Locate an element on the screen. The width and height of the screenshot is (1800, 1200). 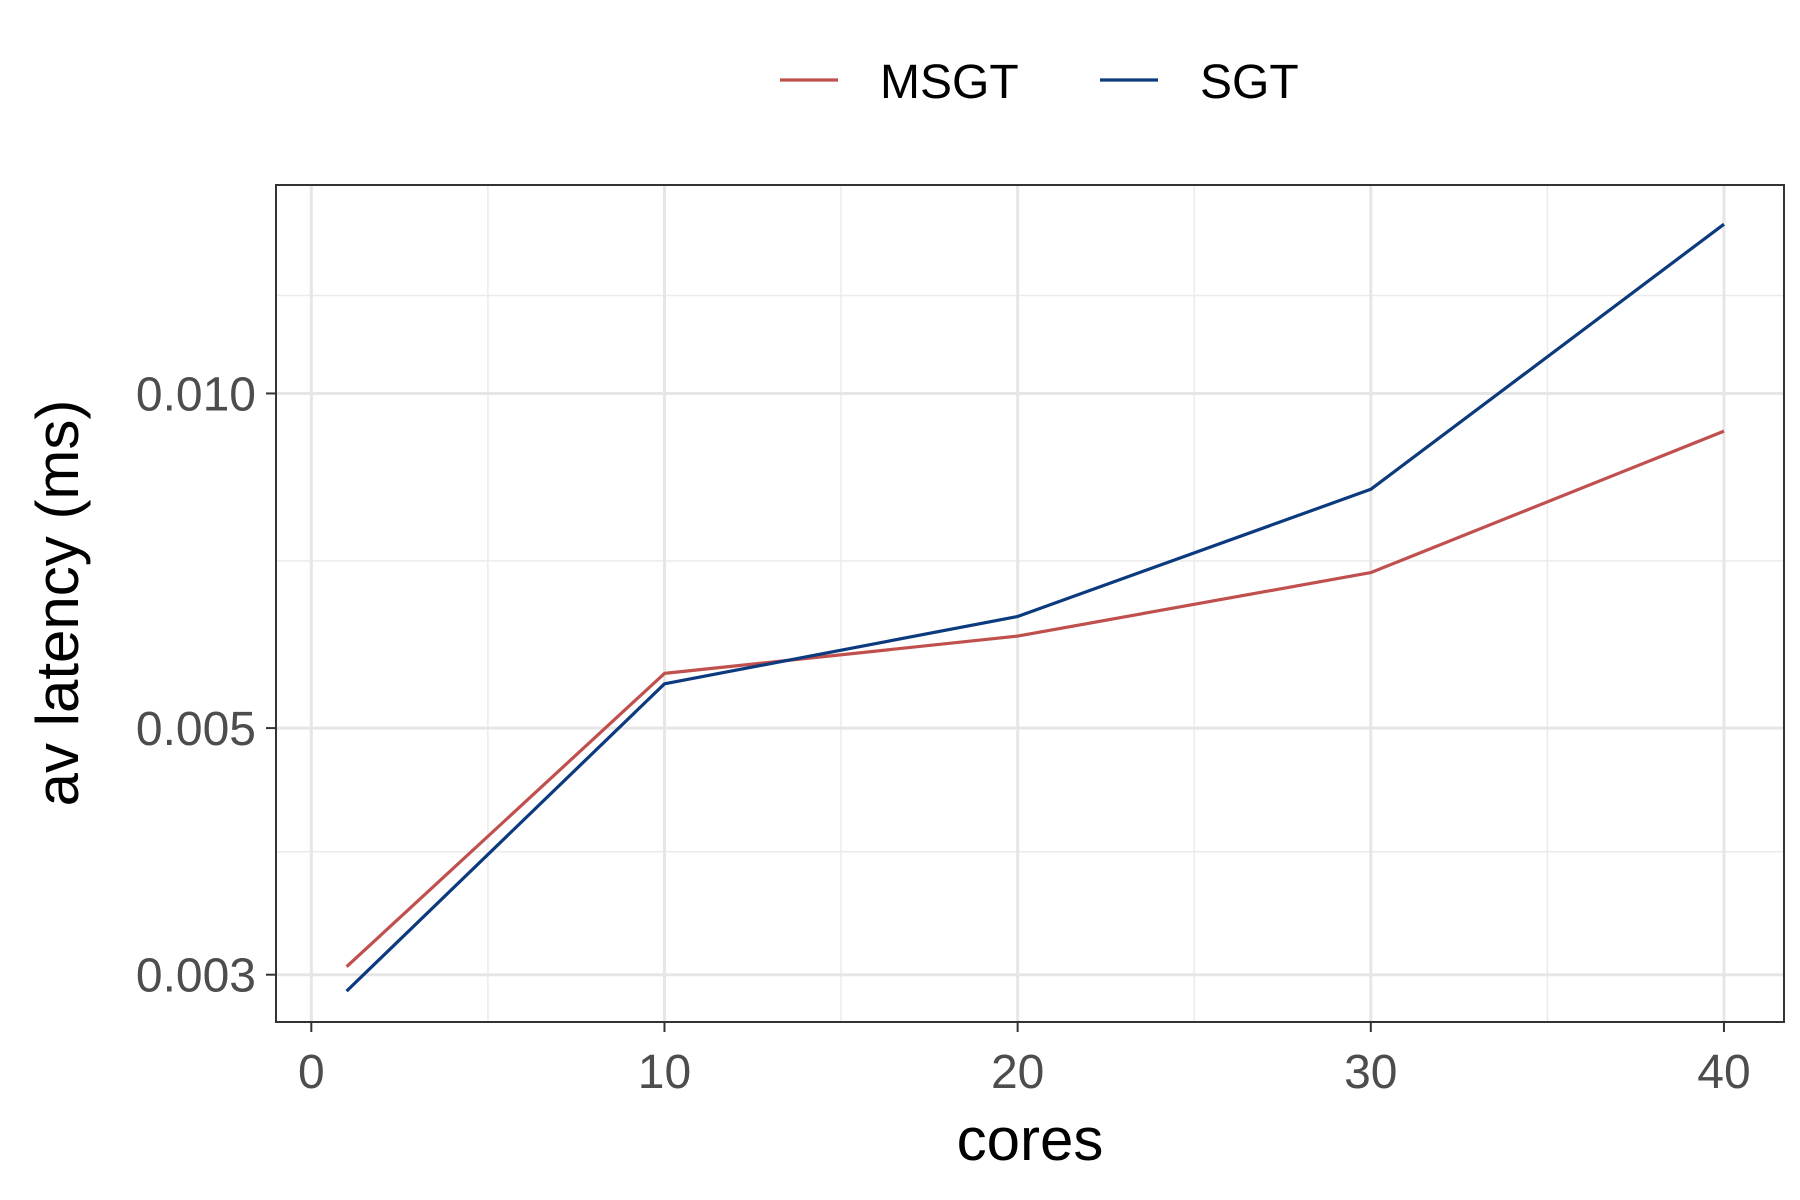
legend-label: MSGT is located at coordinates (949, 82).